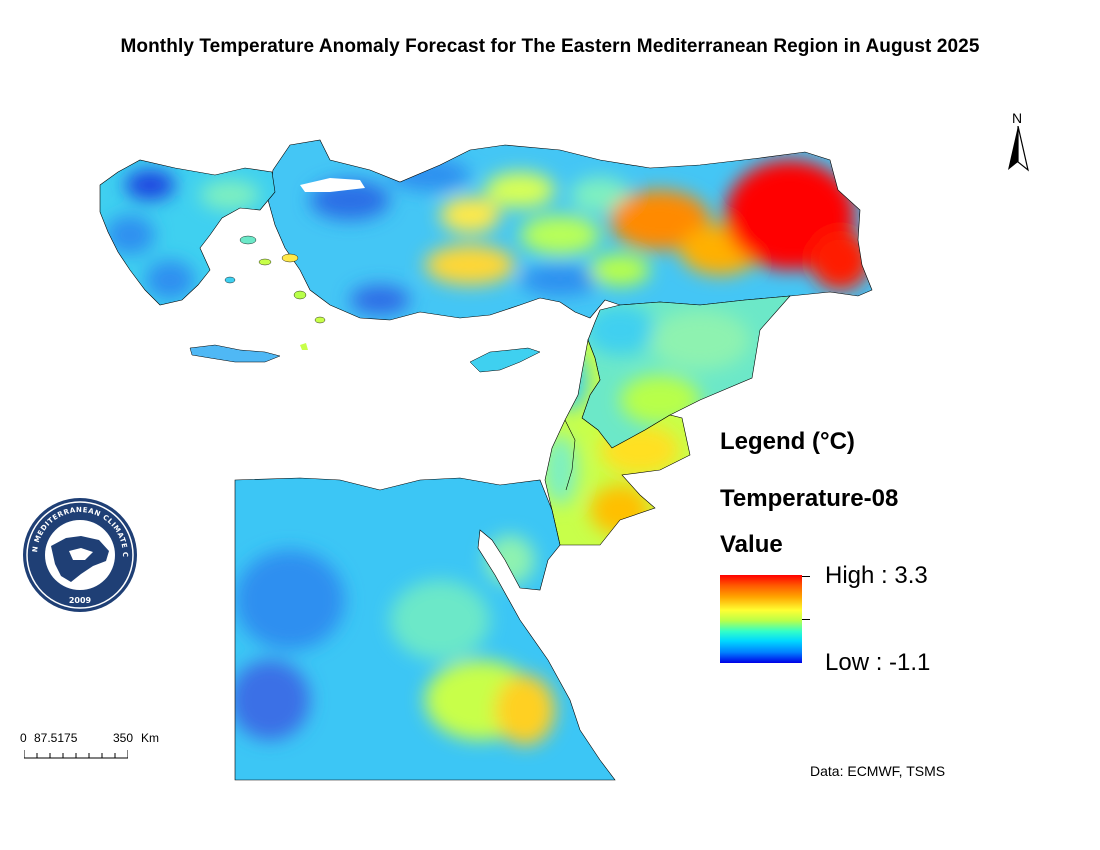 The image size is (1100, 850). I want to click on greece-anomaly-field, so click(187, 232).